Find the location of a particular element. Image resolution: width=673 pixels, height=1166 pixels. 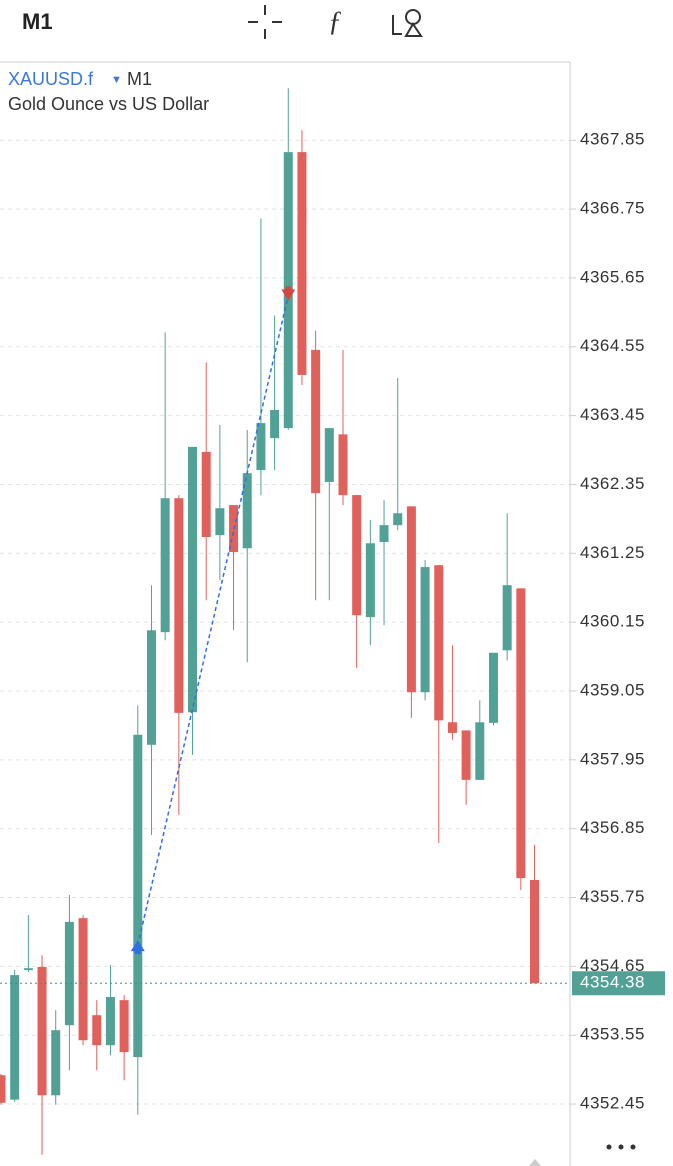

y-tick-label: 4360.15 is located at coordinates (612, 621).